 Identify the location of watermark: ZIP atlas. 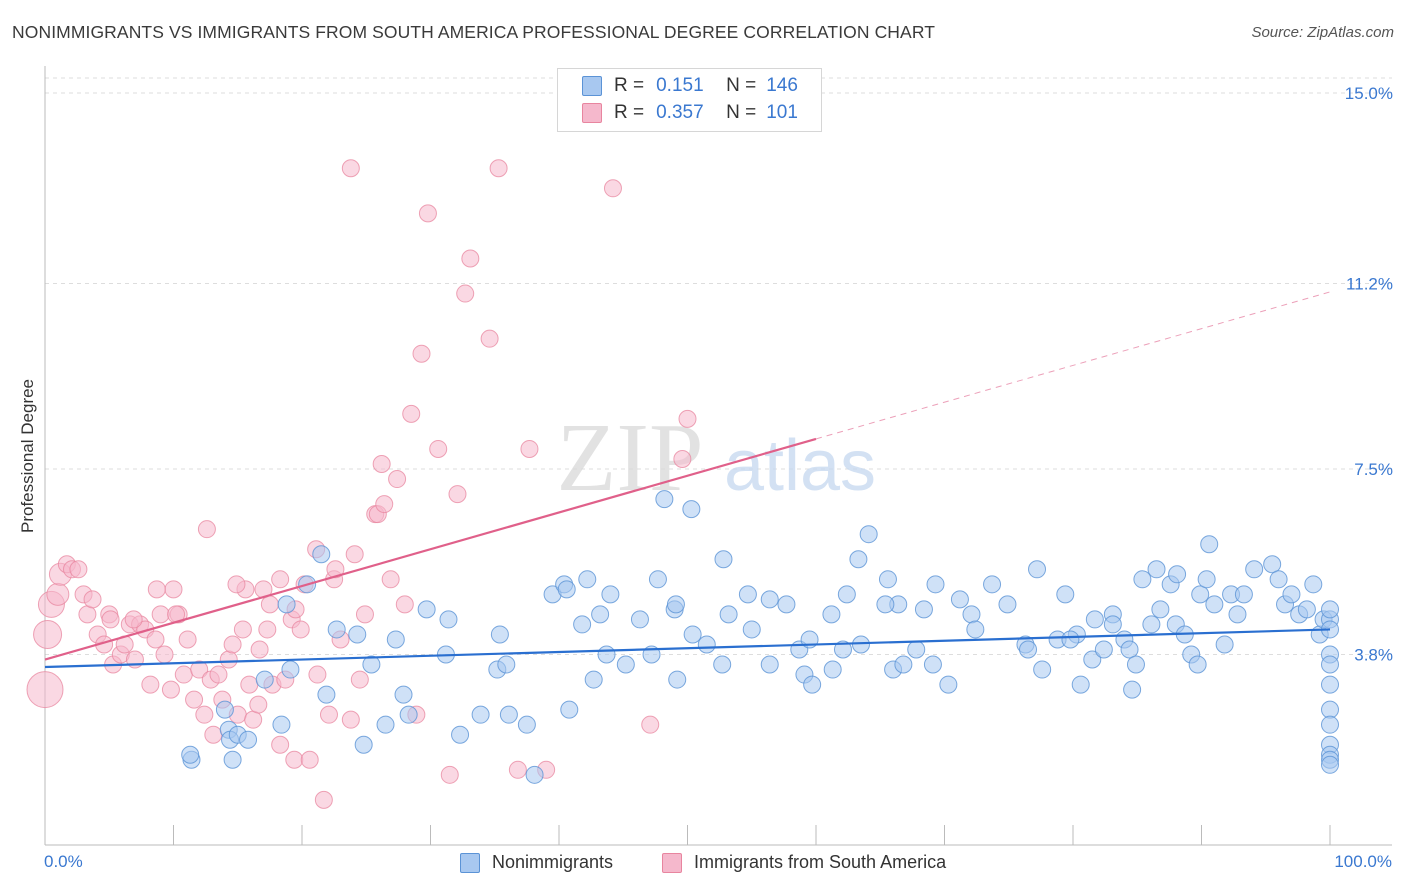
(717, 458).